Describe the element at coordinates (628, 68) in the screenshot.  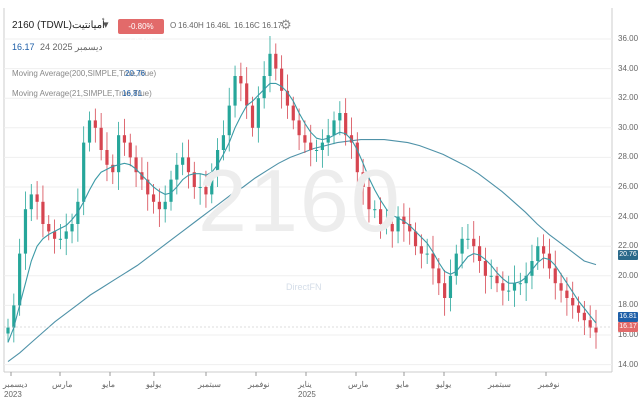
I see `y-tick-label: 34.00` at that location.